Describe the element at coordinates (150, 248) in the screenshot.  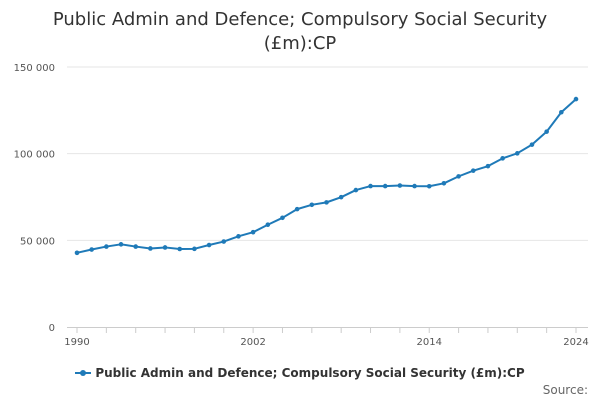
I see `data-point-1995` at that location.